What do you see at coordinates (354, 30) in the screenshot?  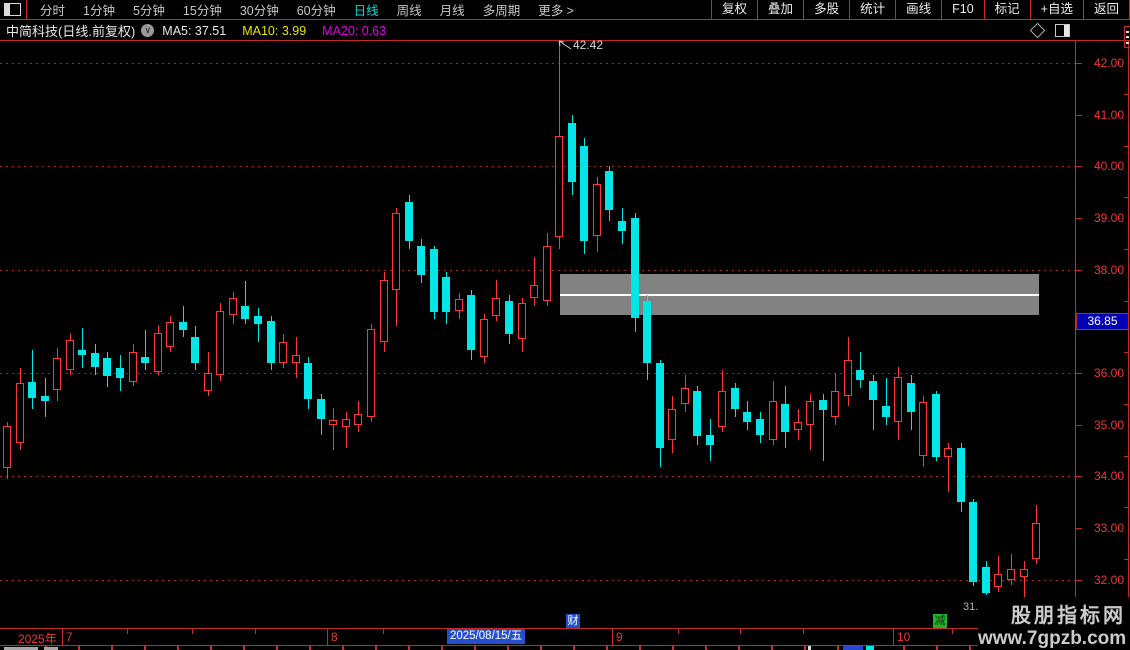 I see `ma-value-label: MA20: 0.63` at bounding box center [354, 30].